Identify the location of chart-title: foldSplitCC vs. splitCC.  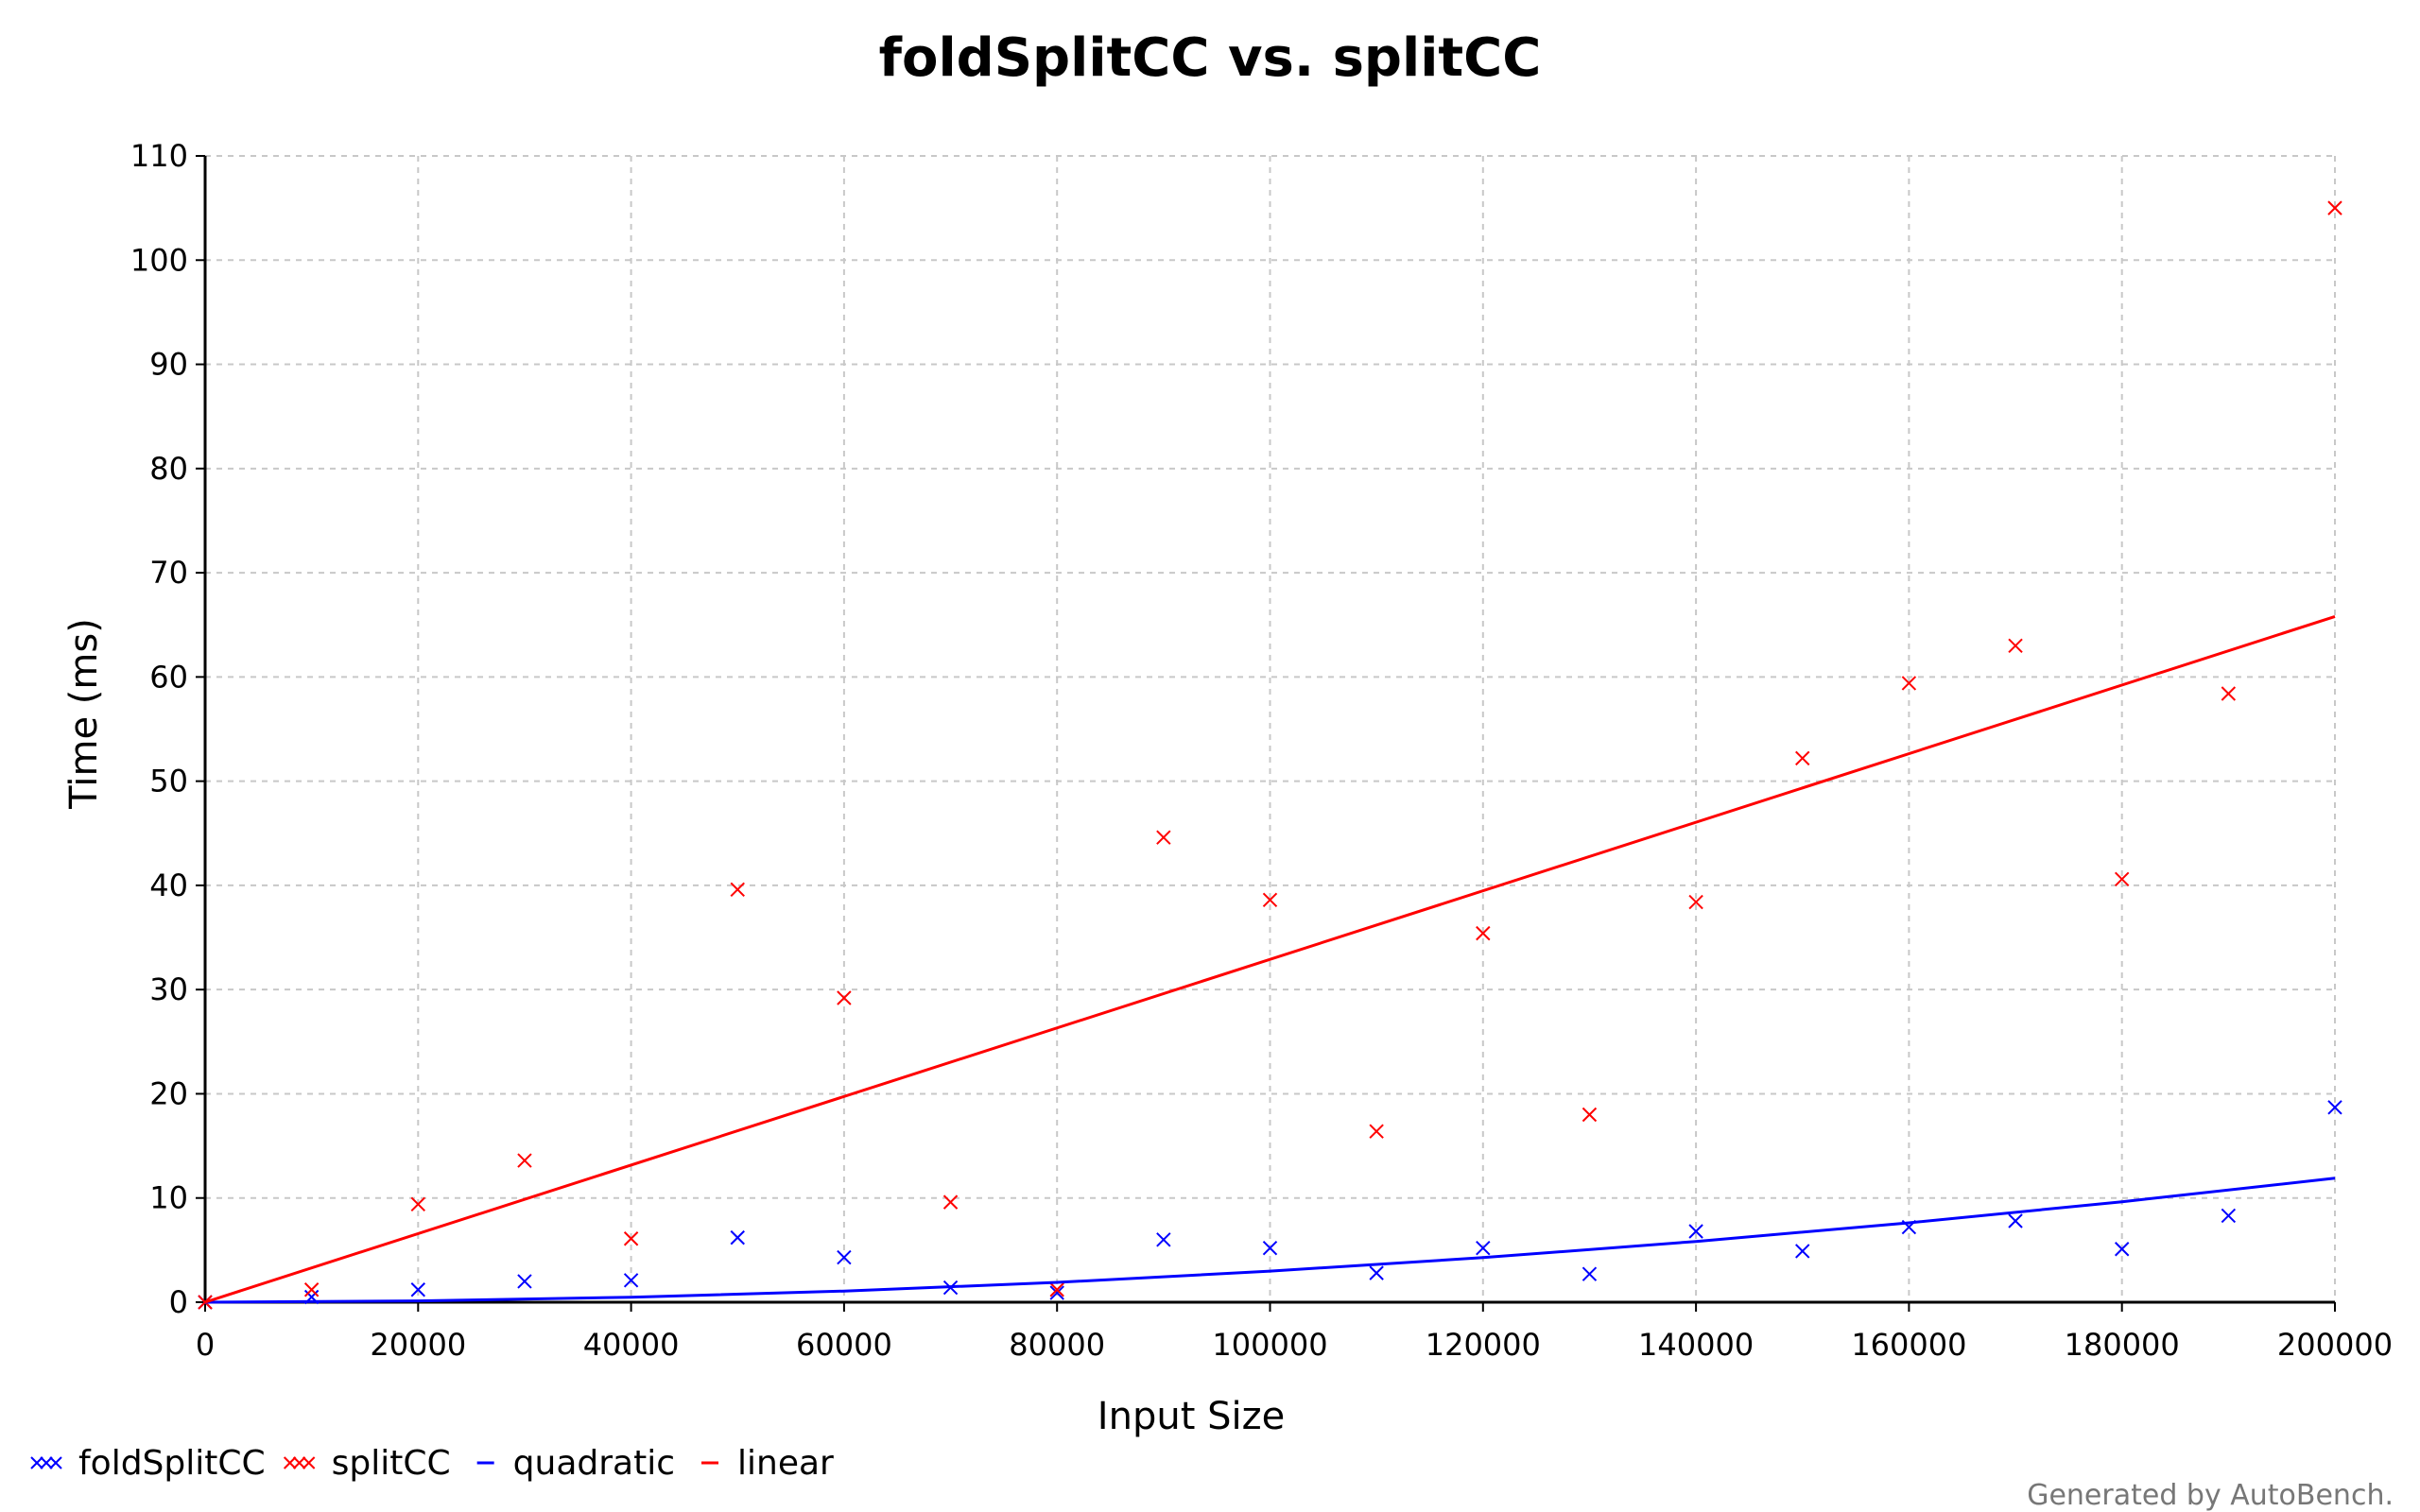
(1210, 58).